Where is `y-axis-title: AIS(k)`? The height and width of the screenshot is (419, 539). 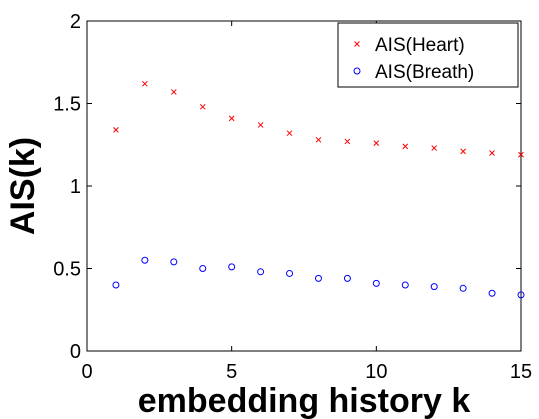
y-axis-title: AIS(k) is located at coordinates (23, 186).